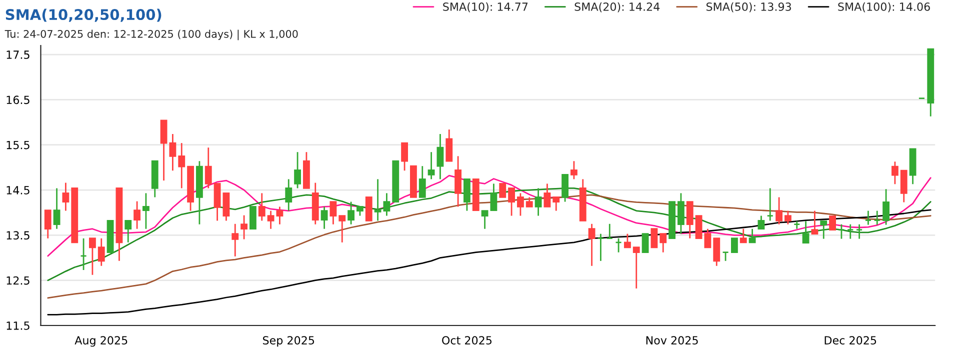 The width and height of the screenshot is (970, 350). I want to click on x-tick-label: Nov 2025, so click(672, 340).